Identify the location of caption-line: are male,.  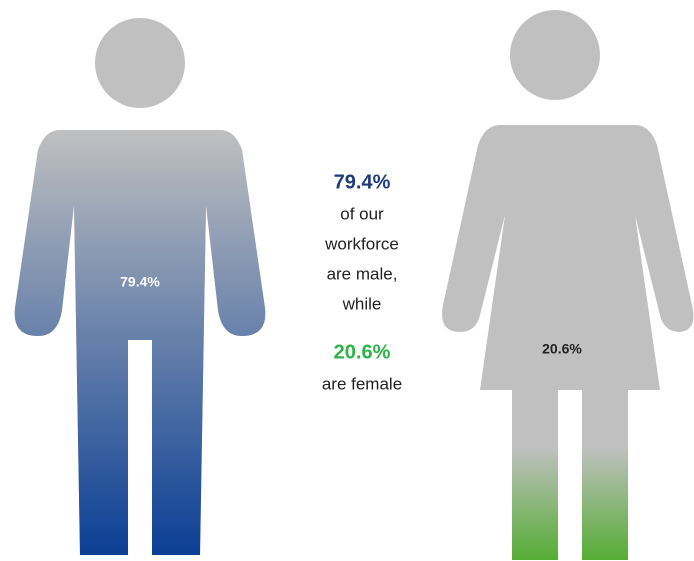
(362, 273).